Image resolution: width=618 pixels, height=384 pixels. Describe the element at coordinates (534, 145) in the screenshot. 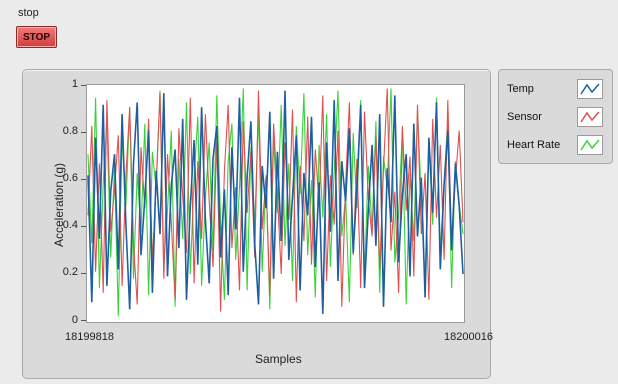

I see `legend-label: Heart Rate` at that location.